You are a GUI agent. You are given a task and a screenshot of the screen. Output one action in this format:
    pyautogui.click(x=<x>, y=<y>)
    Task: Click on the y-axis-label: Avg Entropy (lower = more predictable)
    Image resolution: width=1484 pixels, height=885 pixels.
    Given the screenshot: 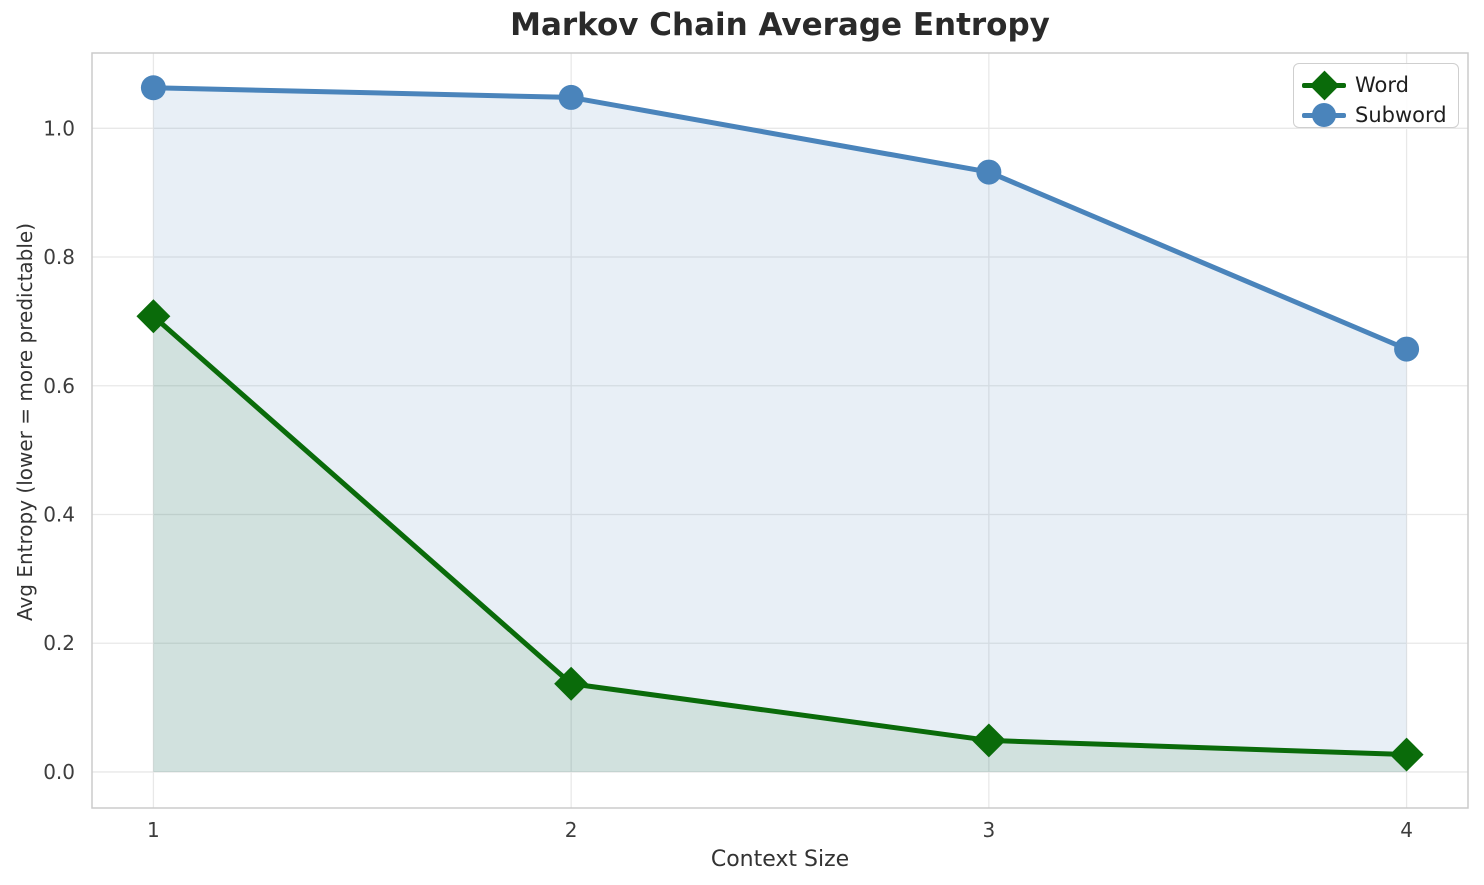 What is the action you would take?
    pyautogui.click(x=25, y=422)
    